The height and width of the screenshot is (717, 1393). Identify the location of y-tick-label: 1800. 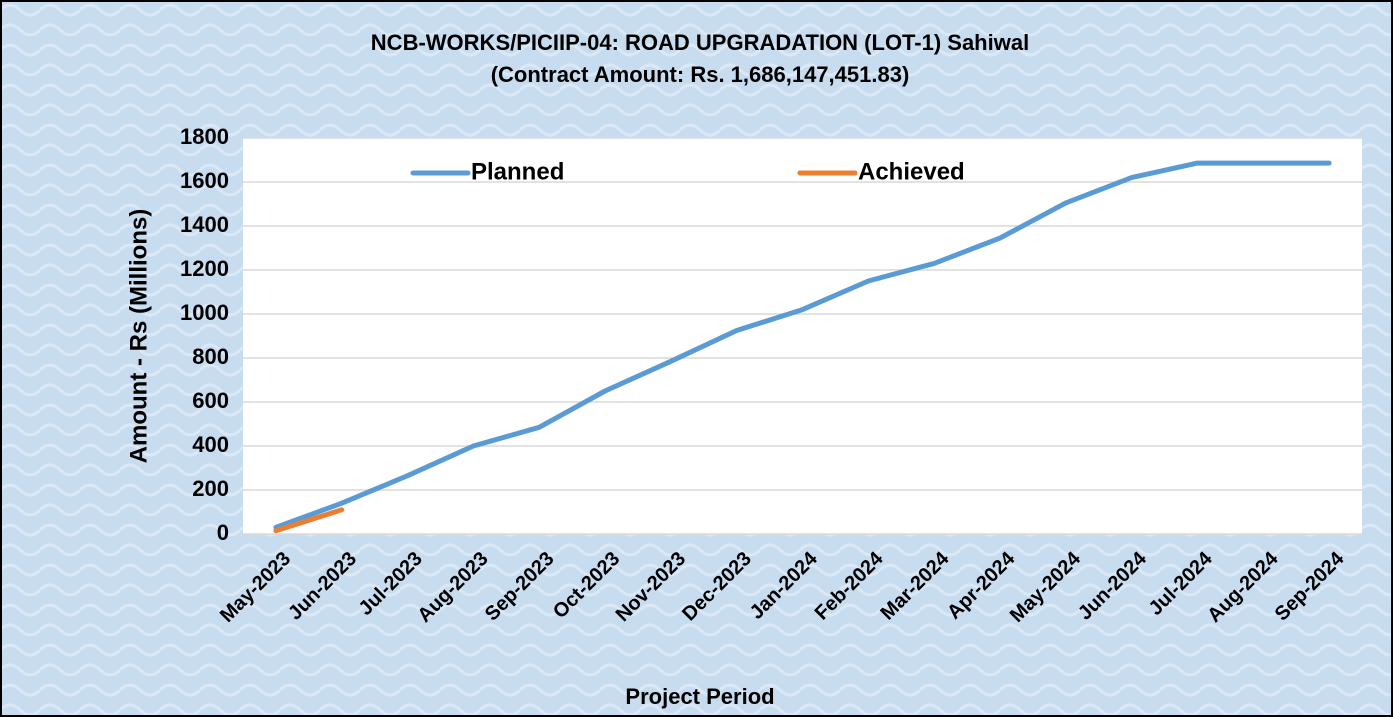
(204, 136).